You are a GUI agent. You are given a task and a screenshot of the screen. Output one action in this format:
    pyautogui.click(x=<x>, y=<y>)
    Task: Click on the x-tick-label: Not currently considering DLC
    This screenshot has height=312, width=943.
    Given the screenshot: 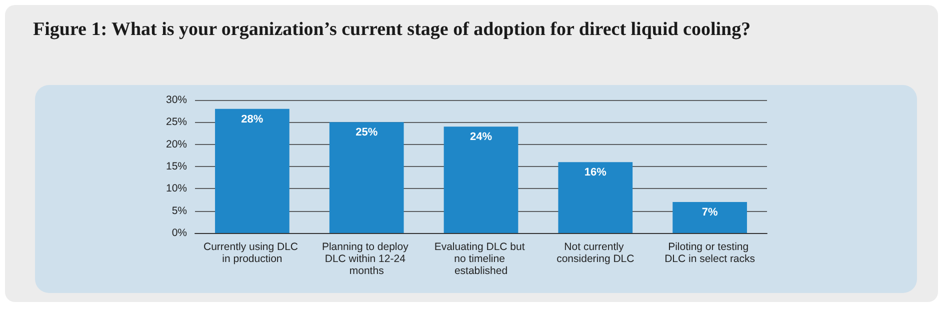 What is the action you would take?
    pyautogui.click(x=595, y=253)
    